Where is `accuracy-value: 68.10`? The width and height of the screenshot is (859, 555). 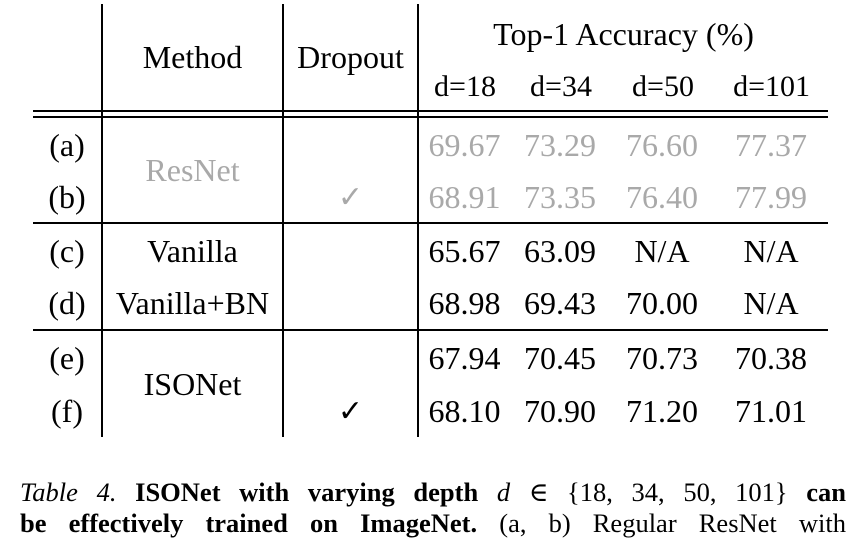 accuracy-value: 68.10 is located at coordinates (464, 410).